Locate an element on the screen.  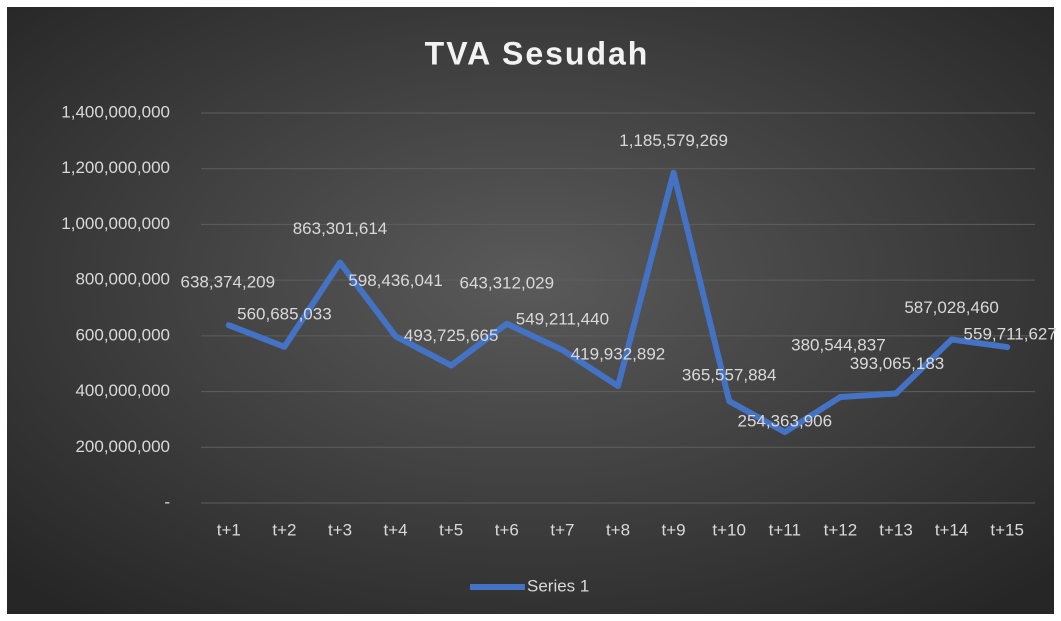
data-label: 254,363,906 is located at coordinates (785, 421).